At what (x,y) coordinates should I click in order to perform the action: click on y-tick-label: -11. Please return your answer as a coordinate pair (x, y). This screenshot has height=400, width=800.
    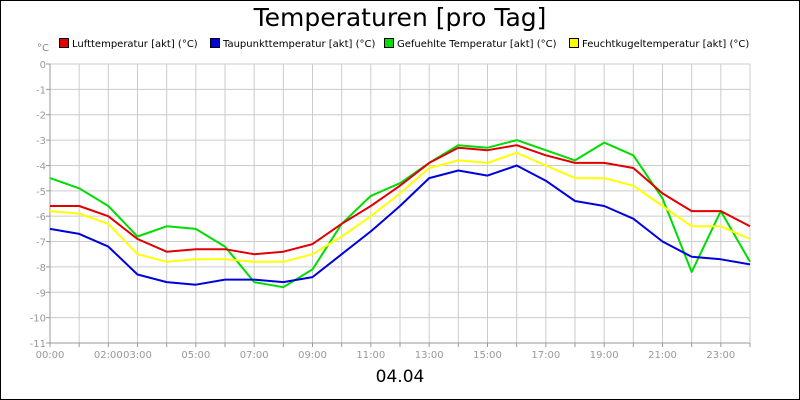
    Looking at the image, I should click on (38, 344).